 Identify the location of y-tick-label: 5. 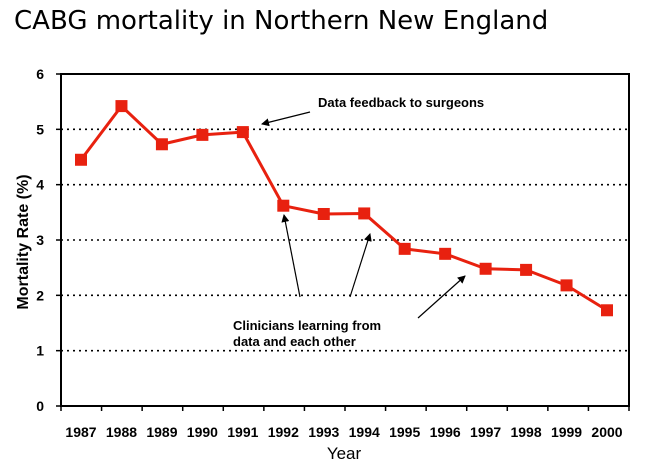
(40, 129).